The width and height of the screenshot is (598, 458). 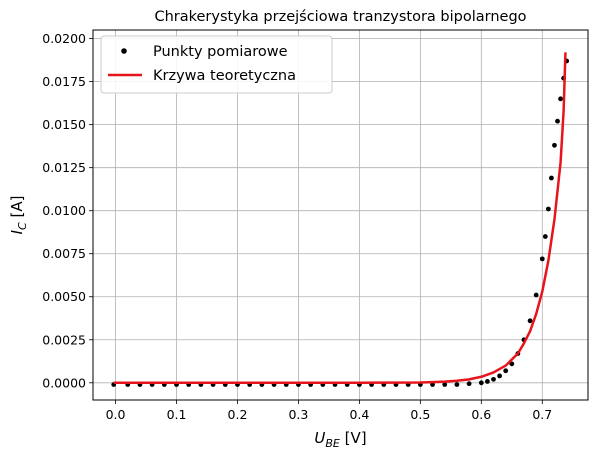 What do you see at coordinates (64, 382) in the screenshot?
I see `y-tick-label: 0.0000` at bounding box center [64, 382].